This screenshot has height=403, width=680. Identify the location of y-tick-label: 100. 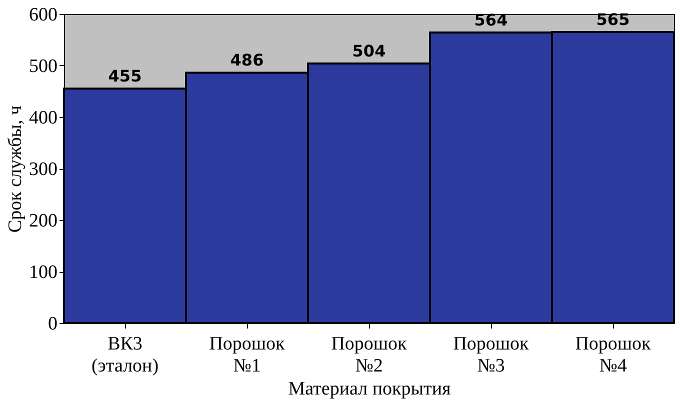
(43, 272).